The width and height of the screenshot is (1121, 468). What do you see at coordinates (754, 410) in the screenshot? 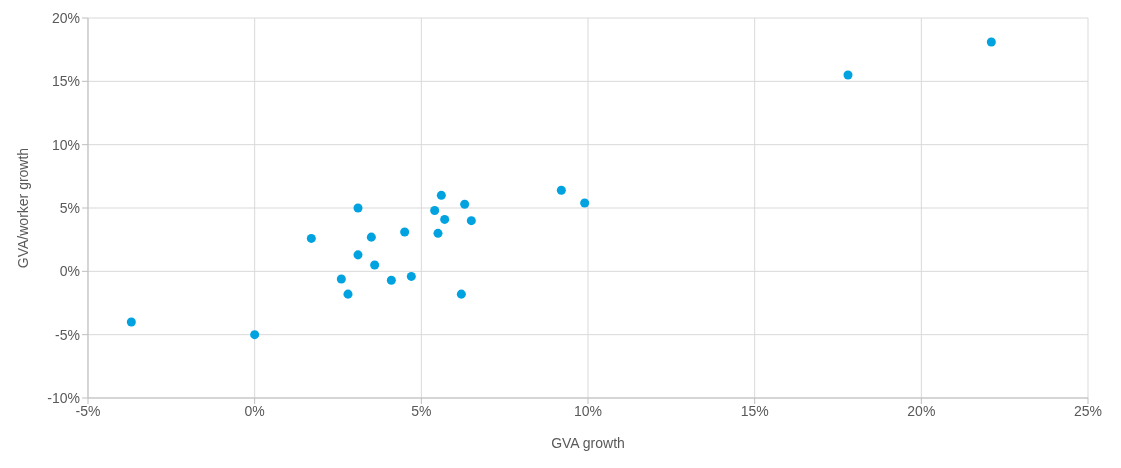
I see `x-tick-label: 15%` at bounding box center [754, 410].